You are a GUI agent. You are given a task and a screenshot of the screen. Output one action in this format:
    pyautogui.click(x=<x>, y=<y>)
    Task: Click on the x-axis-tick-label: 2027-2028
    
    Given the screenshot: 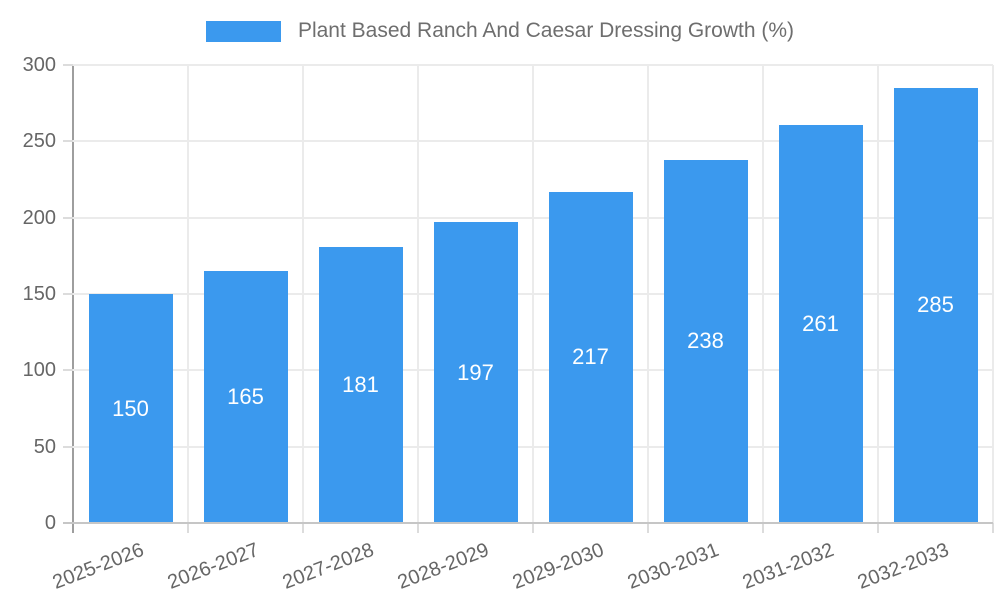 What is the action you would take?
    pyautogui.click(x=328, y=566)
    